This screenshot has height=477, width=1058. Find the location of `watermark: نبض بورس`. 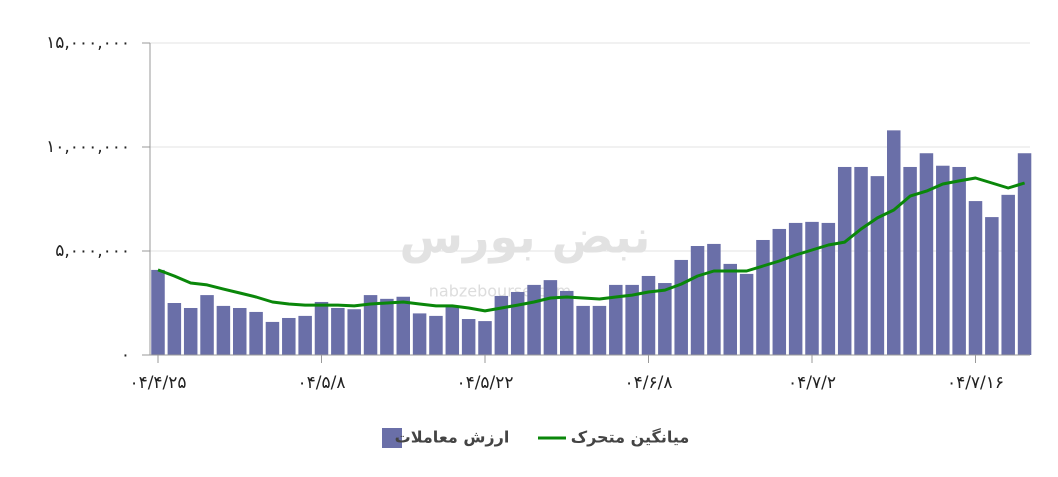

watermark: نبض بورس is located at coordinates (525, 237).